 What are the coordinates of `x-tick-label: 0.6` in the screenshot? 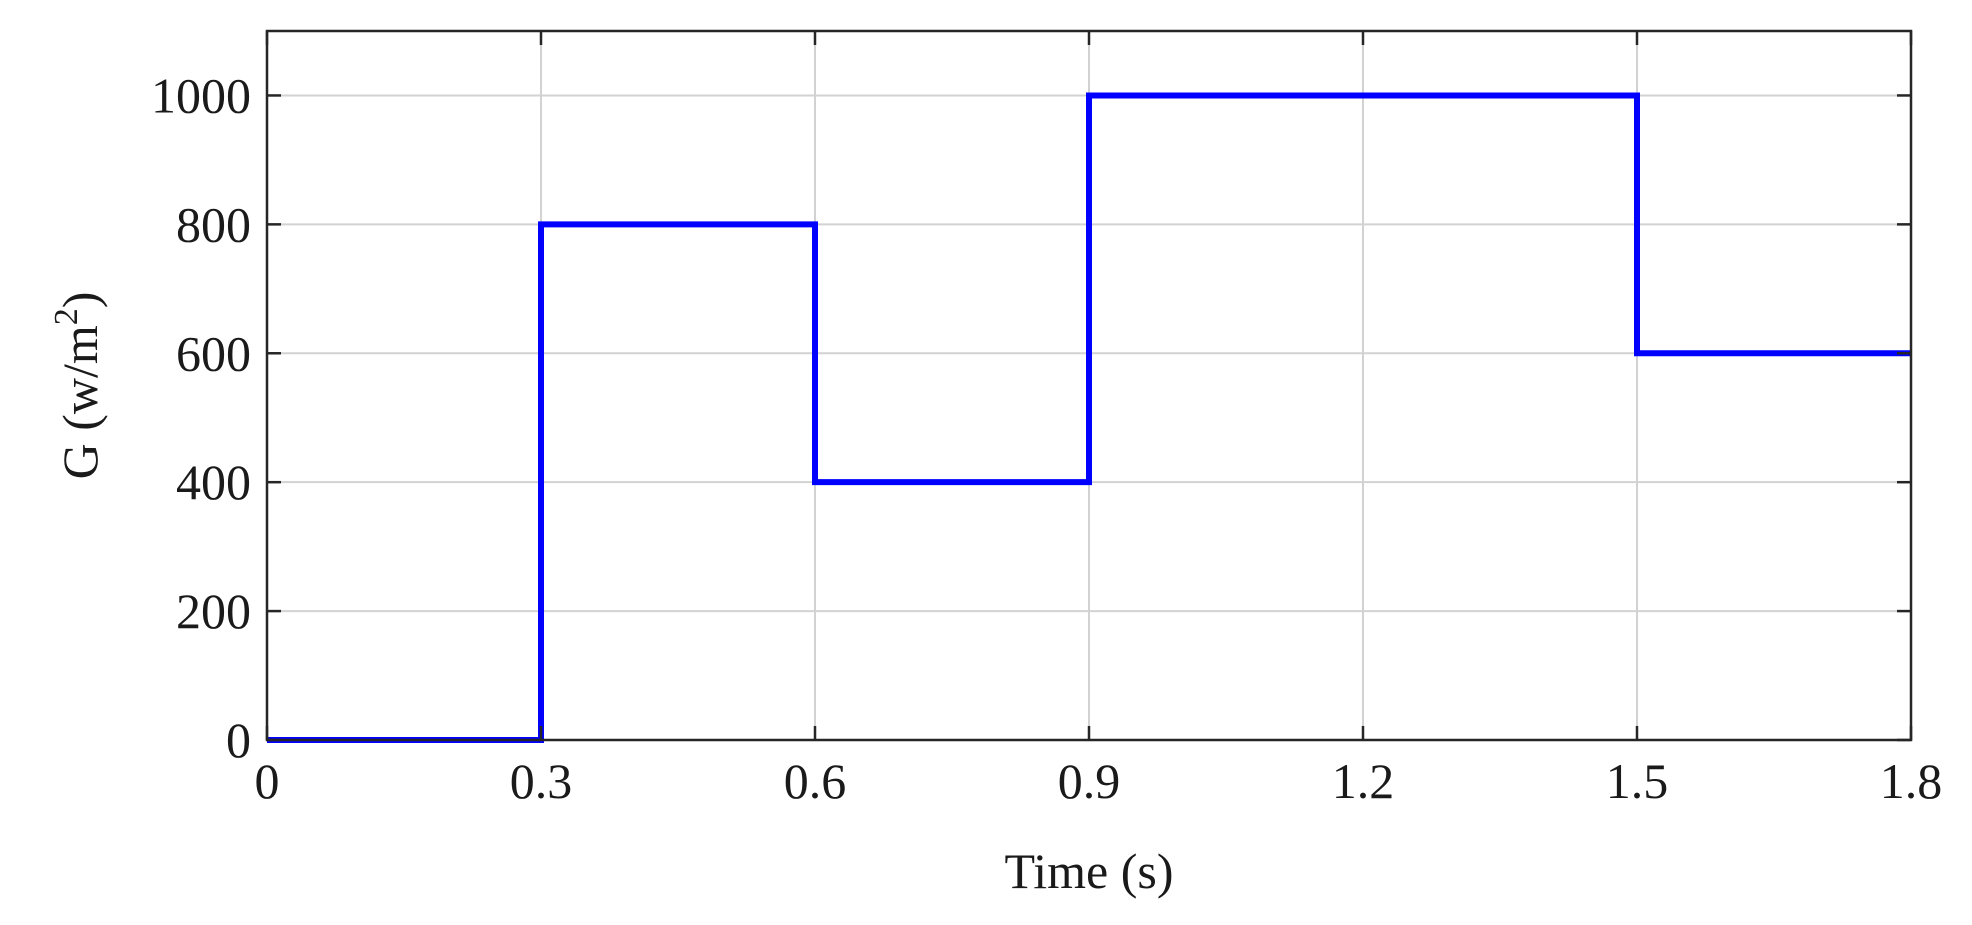 It's located at (815, 781).